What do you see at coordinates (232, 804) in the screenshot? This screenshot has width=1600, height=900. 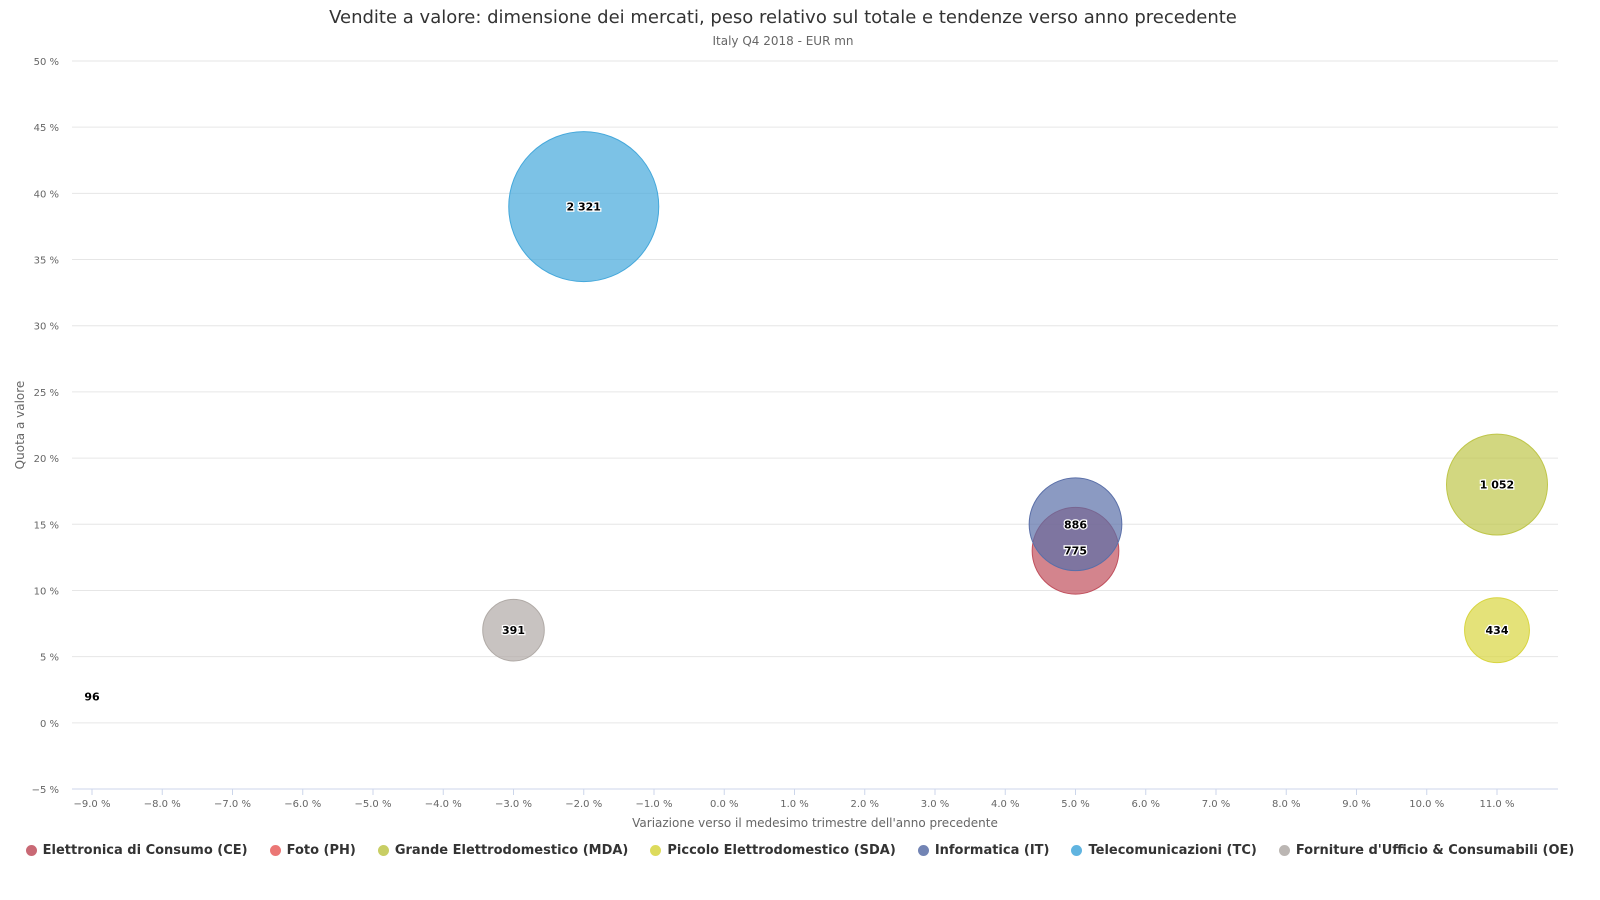 I see `x-tick-label: −7.0 %` at bounding box center [232, 804].